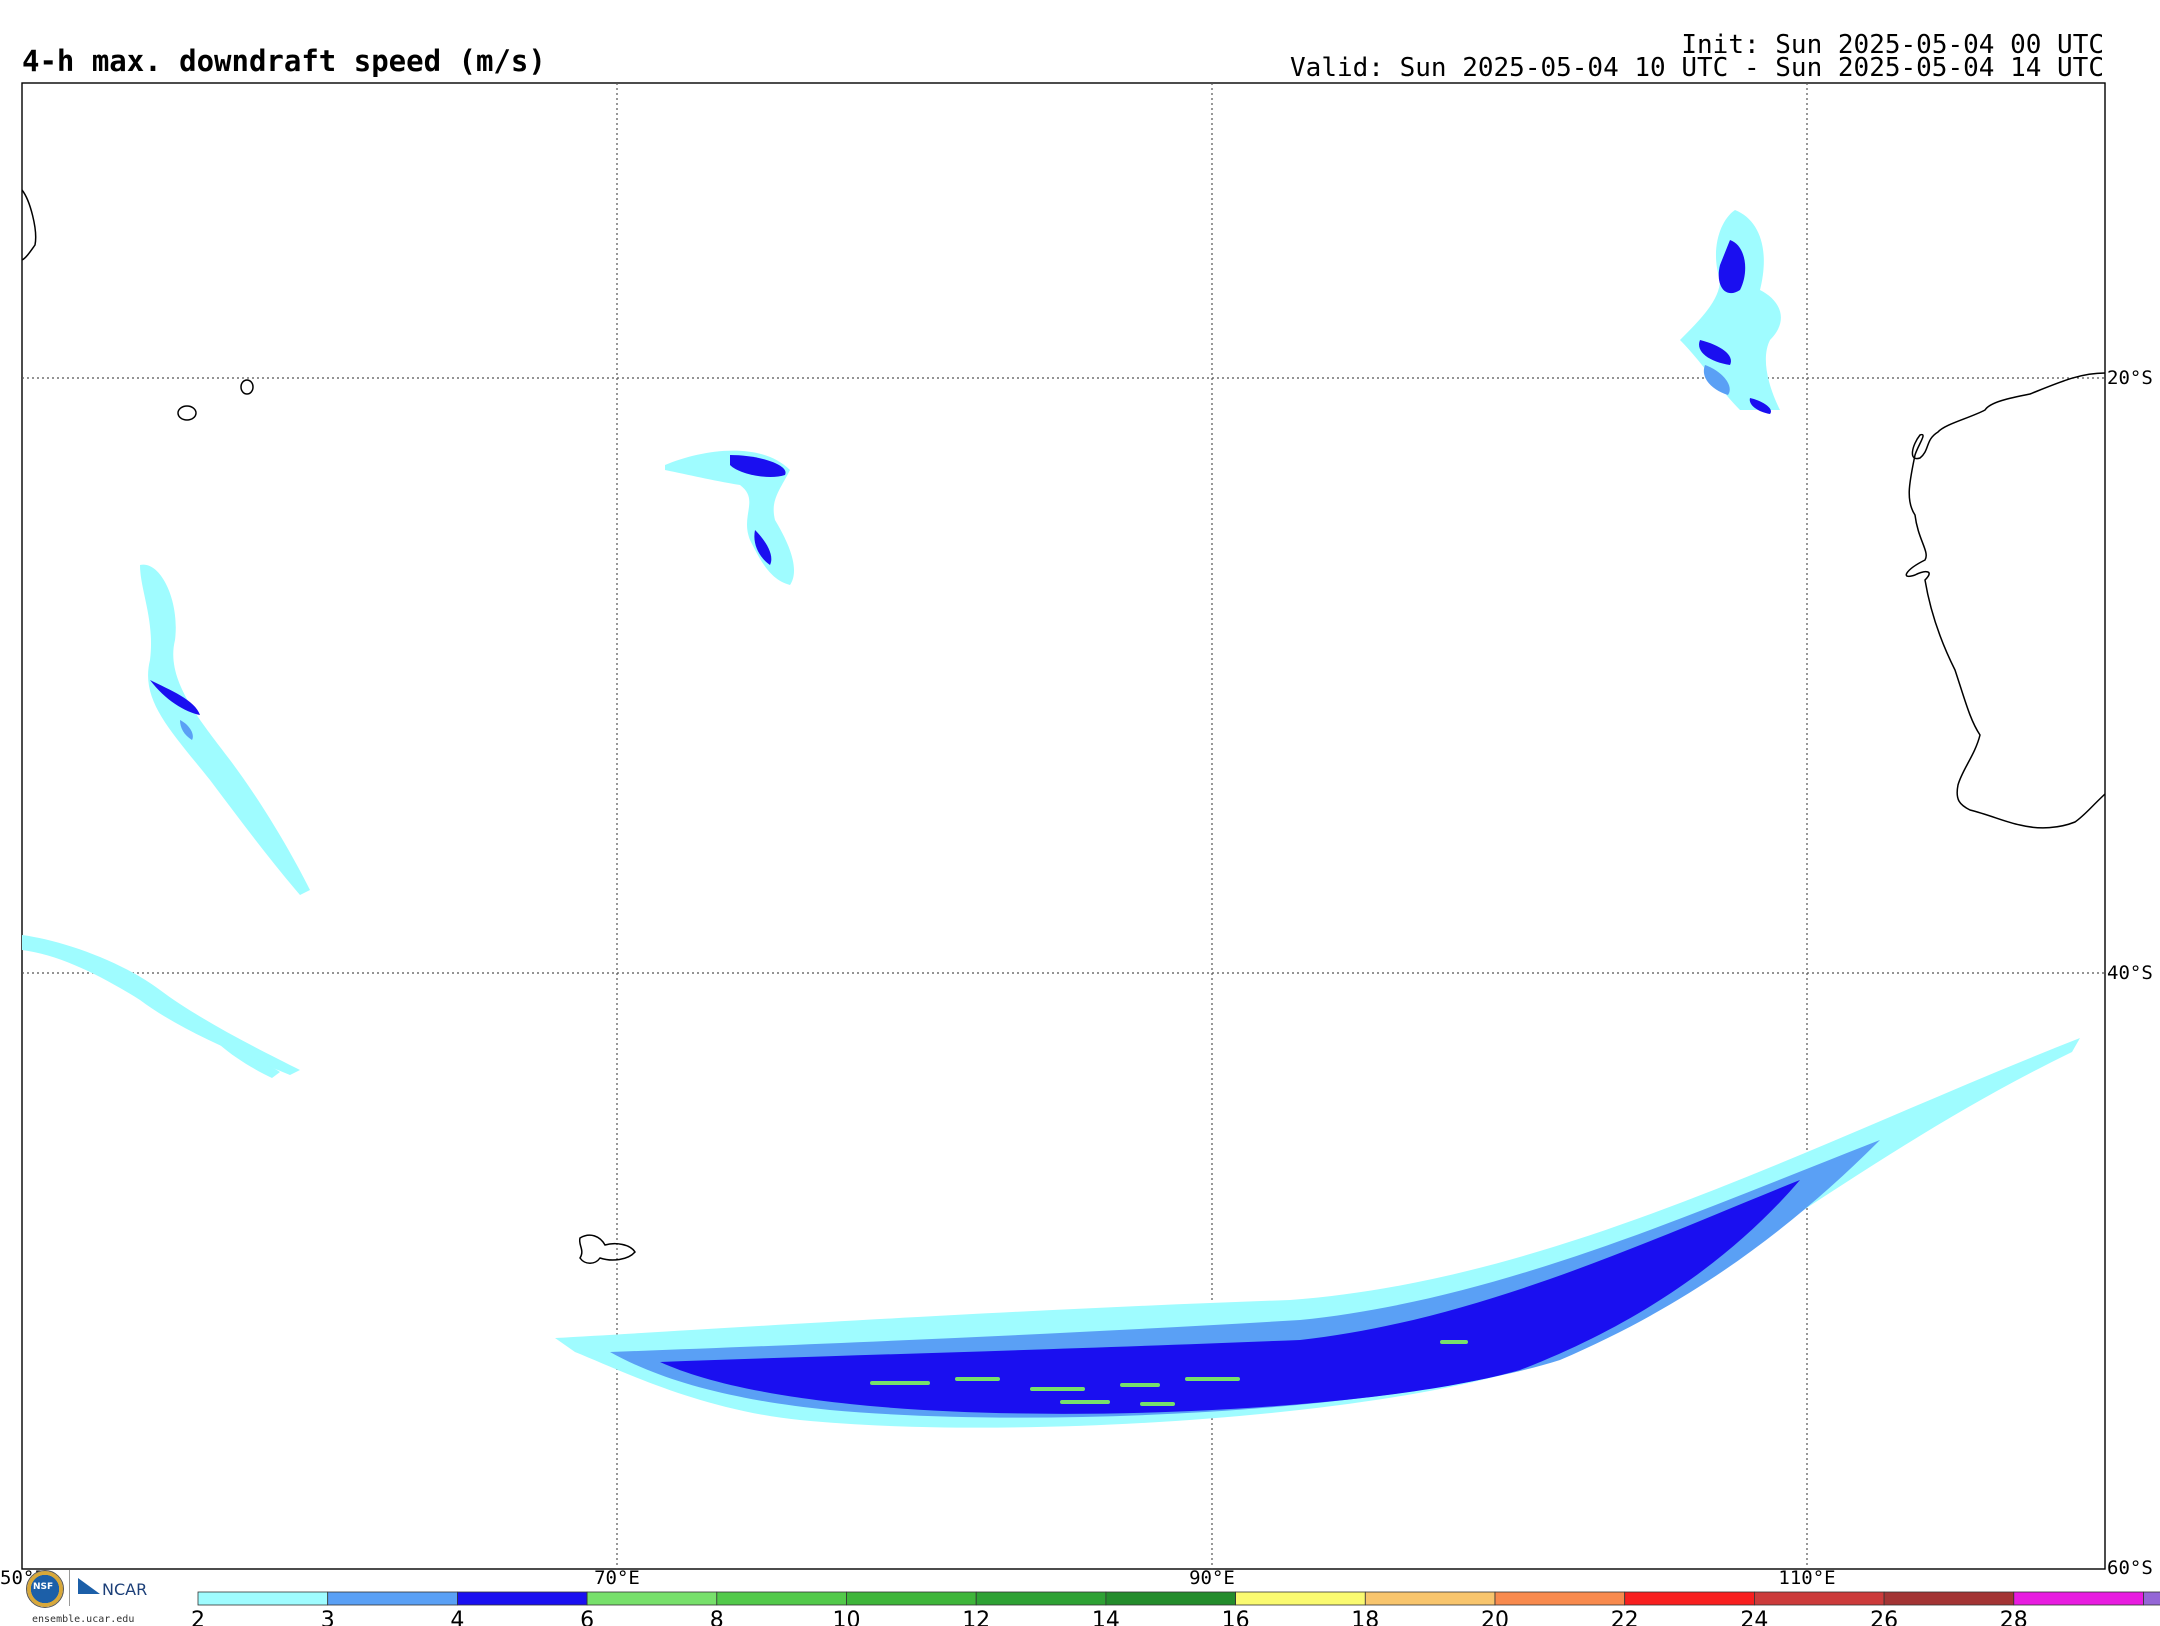  What do you see at coordinates (1754, 1617) in the screenshot?
I see `colorbar-level-label: 24` at bounding box center [1754, 1617].